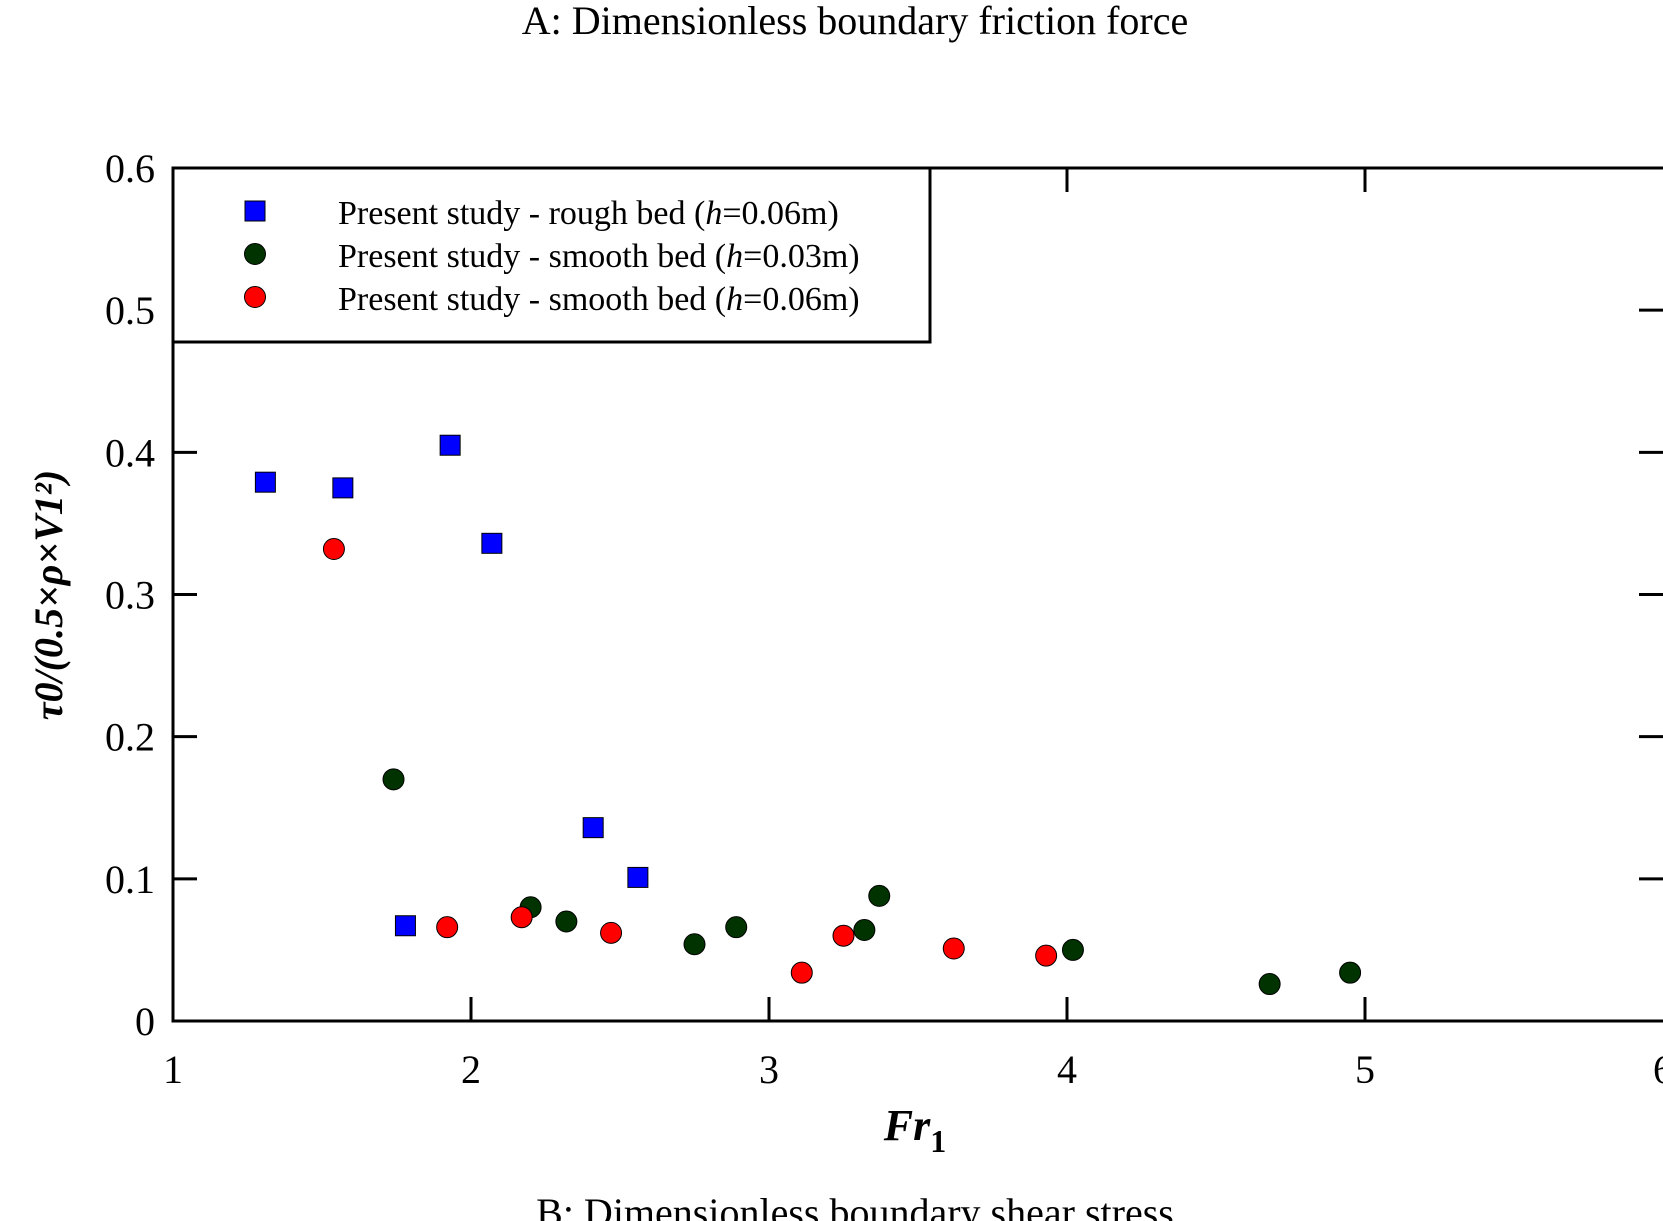 This screenshot has height=1221, width=1663. Describe the element at coordinates (130, 452) in the screenshot. I see `y-tick-label: 0.4` at that location.